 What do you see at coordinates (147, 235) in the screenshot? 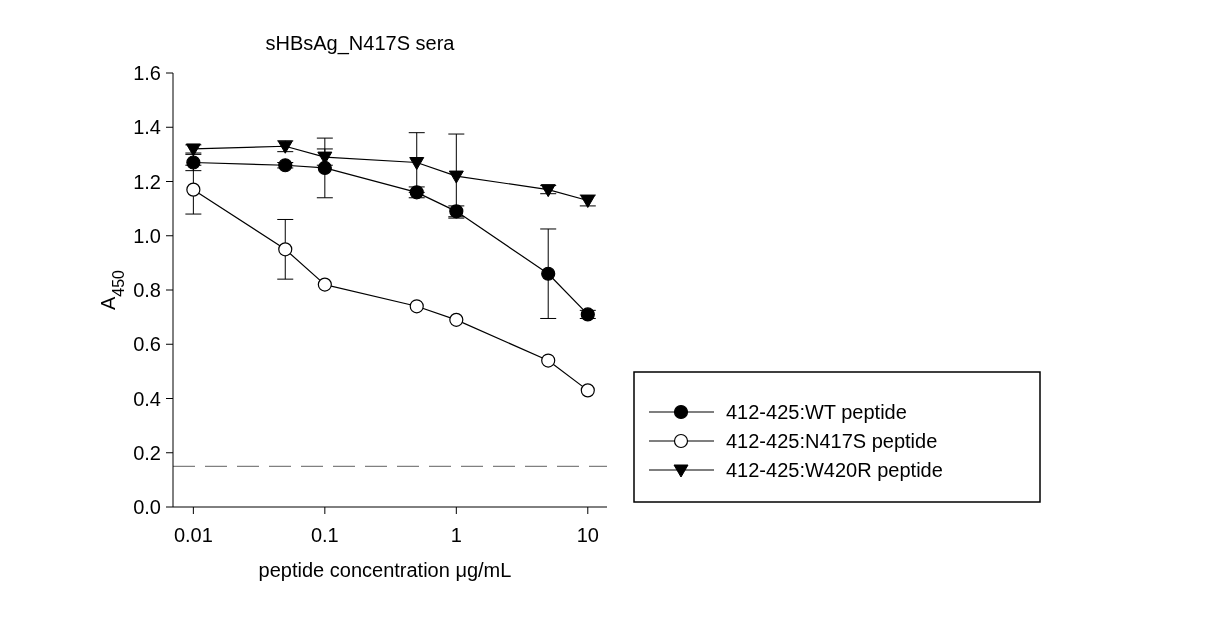
I see `y-tick-label: 1.0` at bounding box center [147, 235].